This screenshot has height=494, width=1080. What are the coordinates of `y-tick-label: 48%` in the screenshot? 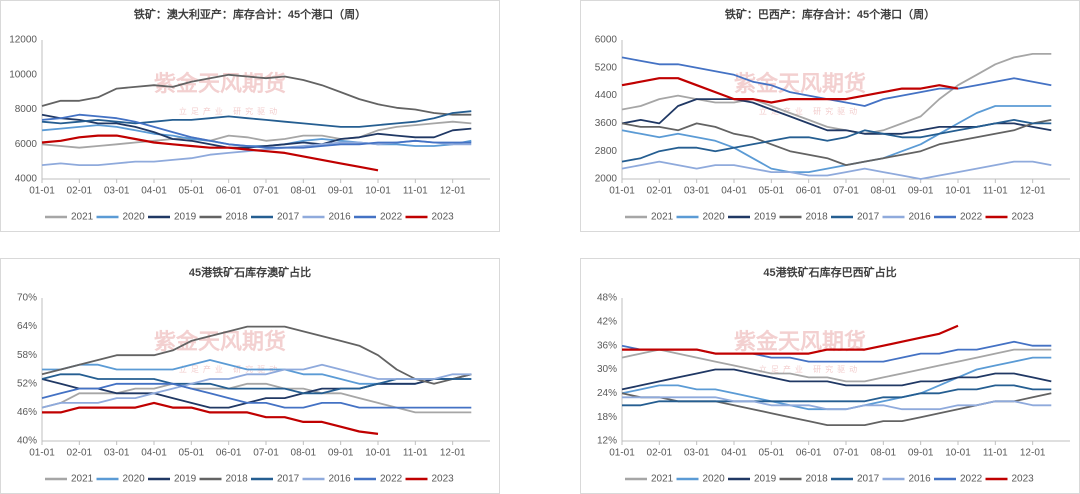 It's located at (607, 298).